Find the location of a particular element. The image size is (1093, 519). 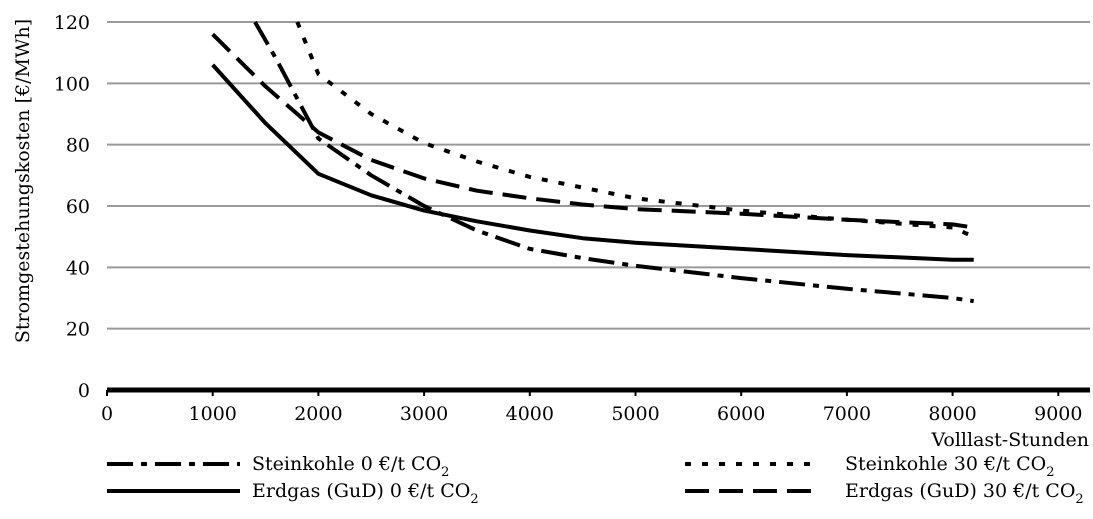

legend-item-2: Erdgas (GuD) 0 €/t CO2 is located at coordinates (293, 493).